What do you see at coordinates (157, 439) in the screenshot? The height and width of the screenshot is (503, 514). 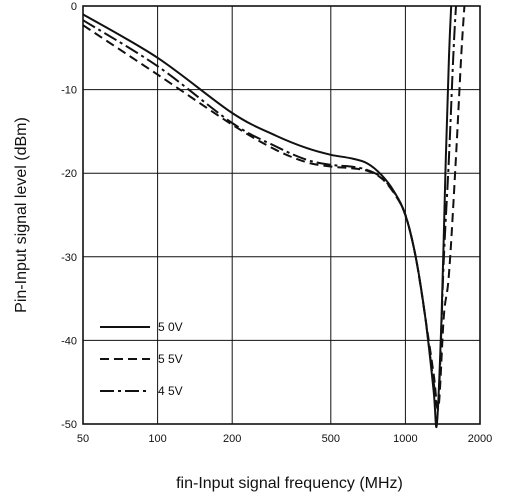 I see `x-tick-label: 100` at bounding box center [157, 439].